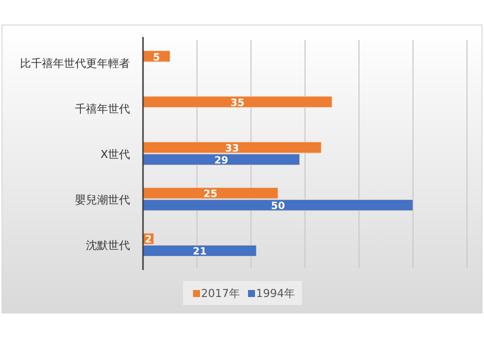 The height and width of the screenshot is (340, 484). Describe the element at coordinates (75, 63) in the screenshot. I see `category-label: 比千禧年世代更年輕者` at that location.